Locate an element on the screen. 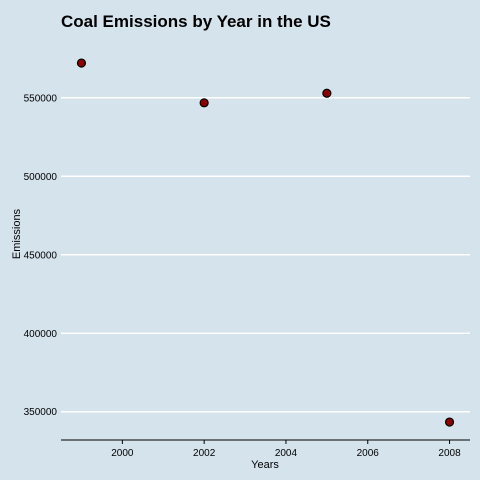 Image resolution: width=480 pixels, height=480 pixels. x-tick-label: 2002 is located at coordinates (204, 453).